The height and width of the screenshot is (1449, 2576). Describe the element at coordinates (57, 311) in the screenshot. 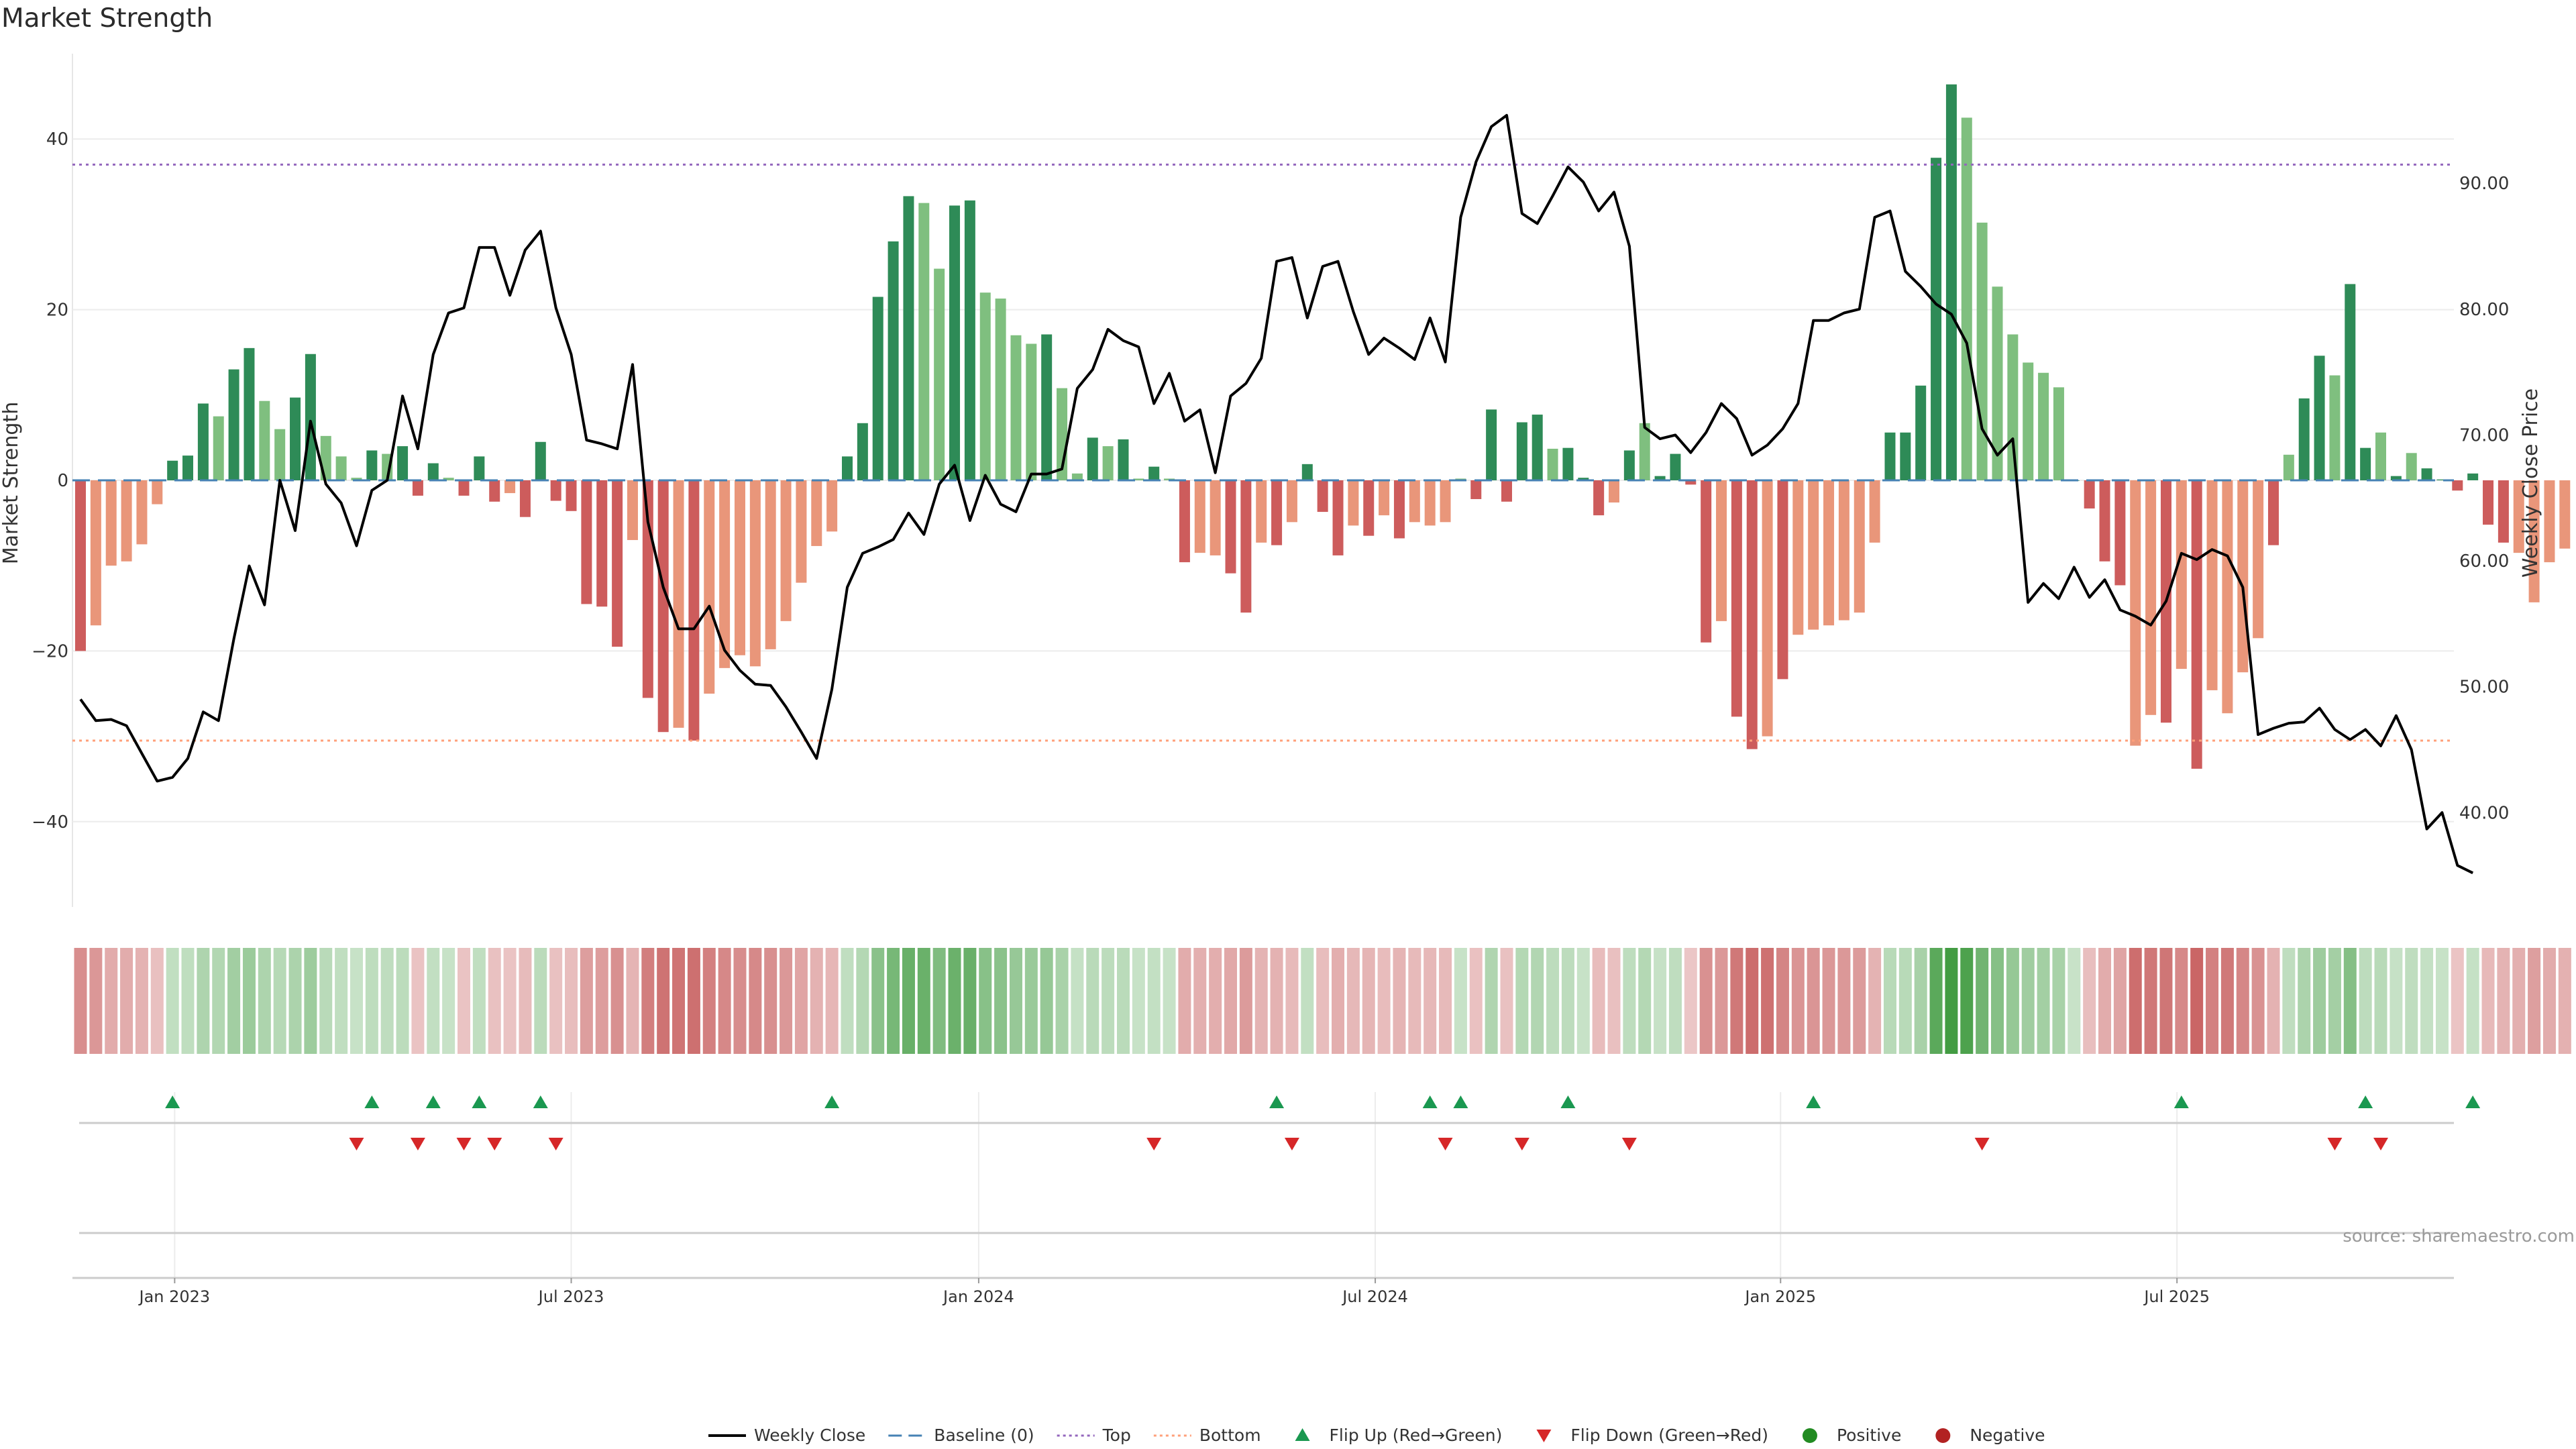

I see `y-tick-label: 20` at that location.